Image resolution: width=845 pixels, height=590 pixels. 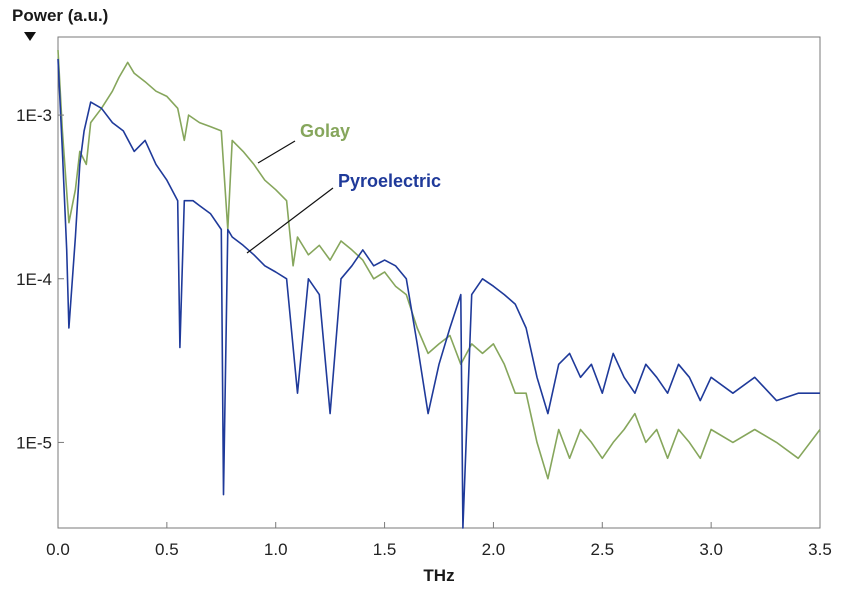 I want to click on x-tick-label: 0.0, so click(x=58, y=549).